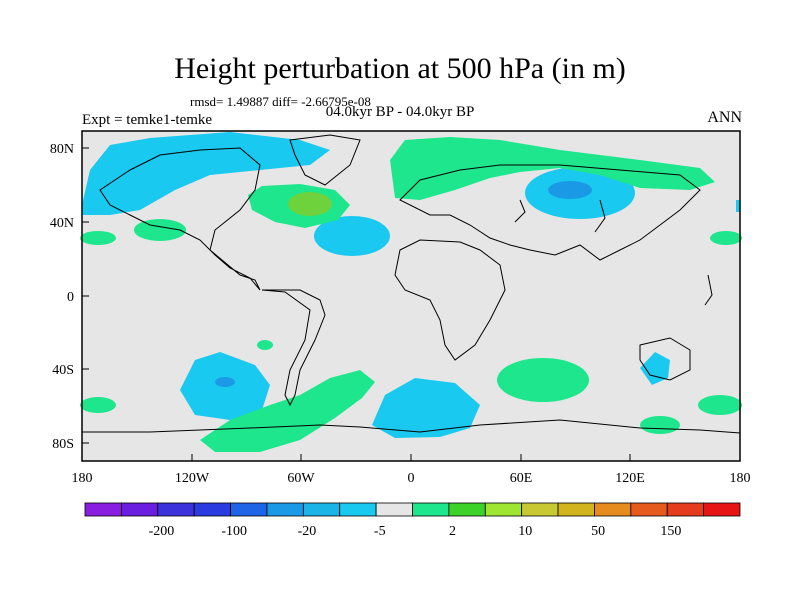 This screenshot has width=800, height=600. What do you see at coordinates (552, 168) in the screenshot?
I see `positive-anomaly-eurasia` at bounding box center [552, 168].